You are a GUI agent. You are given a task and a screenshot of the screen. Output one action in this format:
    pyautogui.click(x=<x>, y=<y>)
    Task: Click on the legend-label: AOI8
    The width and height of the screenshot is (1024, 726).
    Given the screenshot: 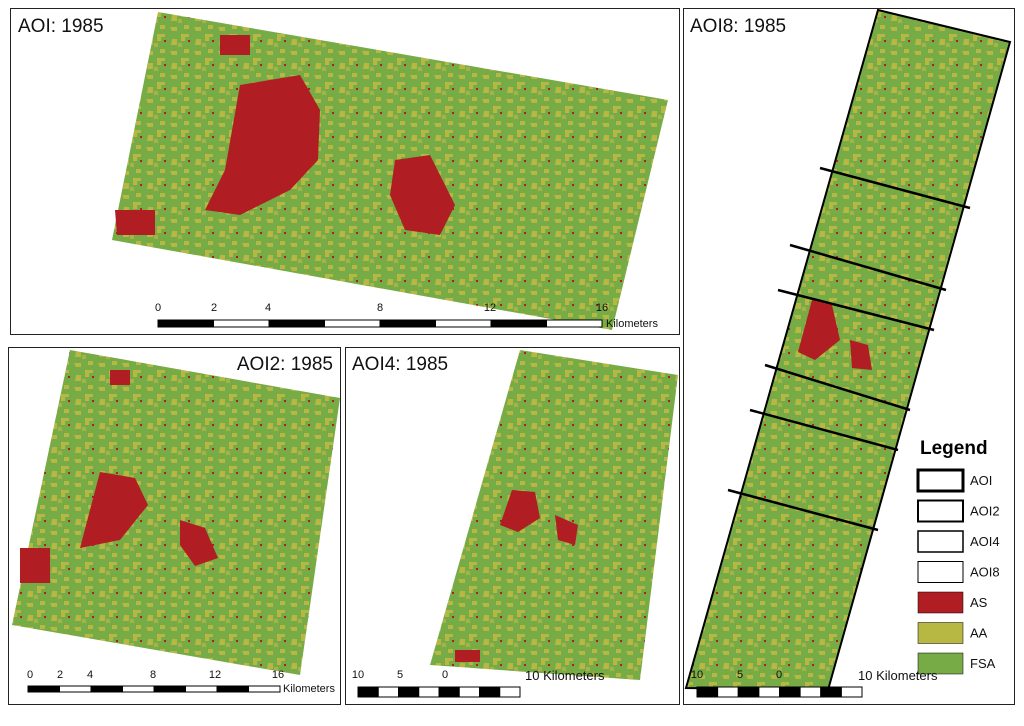 What is the action you would take?
    pyautogui.click(x=985, y=572)
    